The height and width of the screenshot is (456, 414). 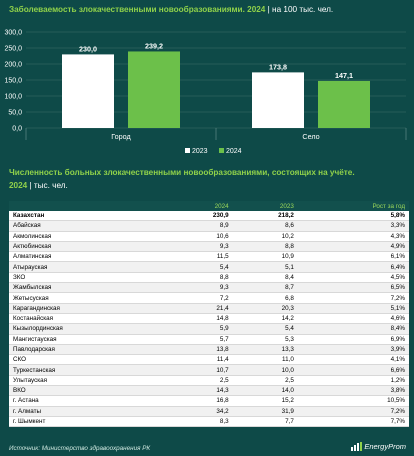 I want to click on table-row: ЗКО 8,8 8,4 4,5%, so click(x=209, y=278).